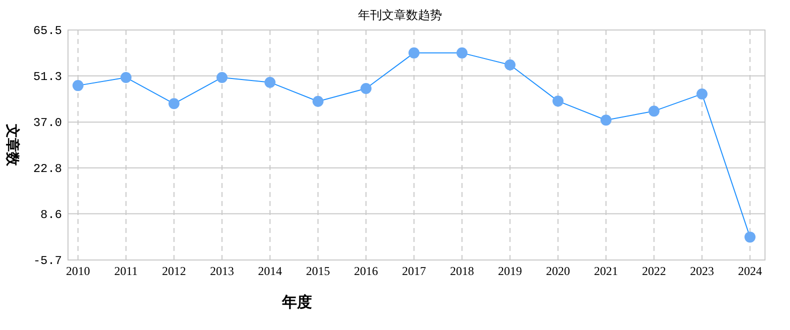 The width and height of the screenshot is (790, 330). I want to click on x-tick-label: 2022, so click(654, 271).